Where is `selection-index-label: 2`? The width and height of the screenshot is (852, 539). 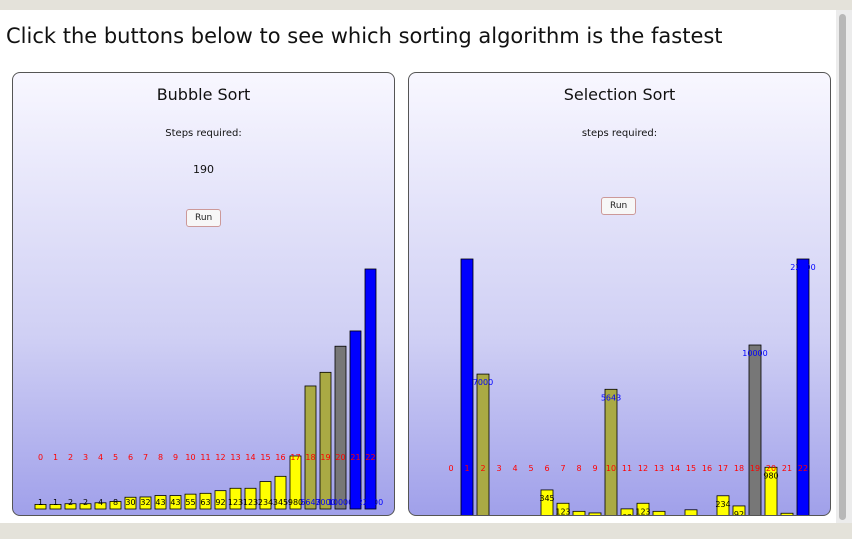 selection-index-label: 2 is located at coordinates (482, 468).